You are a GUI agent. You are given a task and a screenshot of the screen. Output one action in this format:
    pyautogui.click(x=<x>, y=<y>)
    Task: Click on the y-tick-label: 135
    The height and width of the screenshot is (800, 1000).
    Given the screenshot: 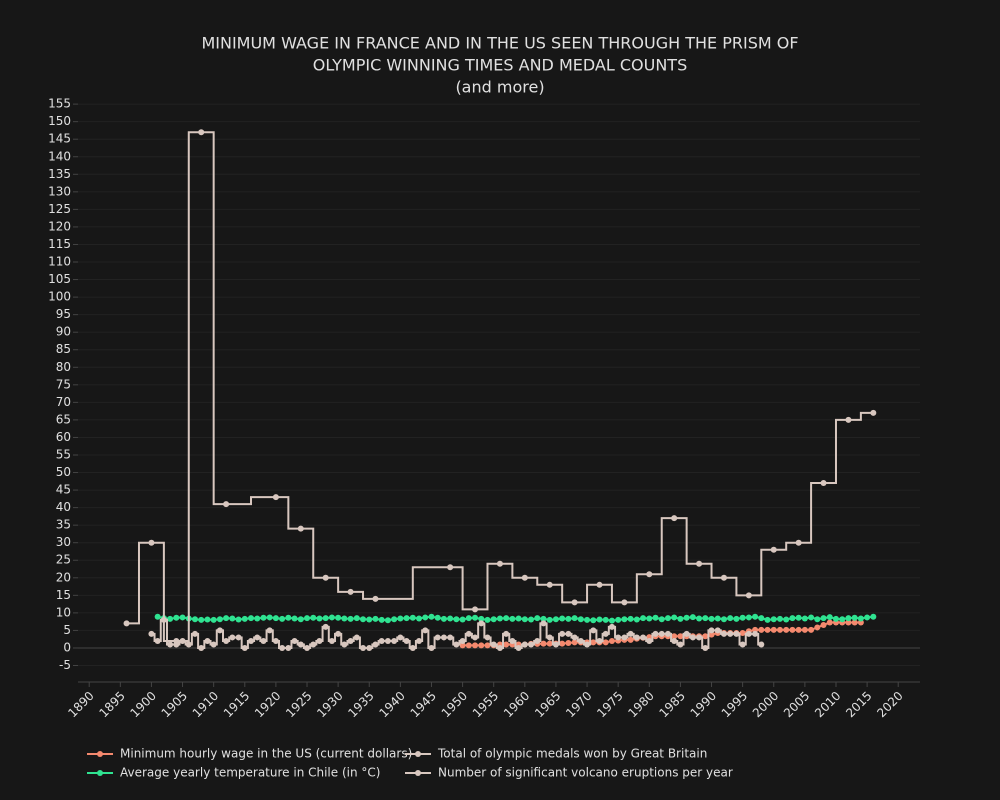 What is the action you would take?
    pyautogui.click(x=59, y=174)
    